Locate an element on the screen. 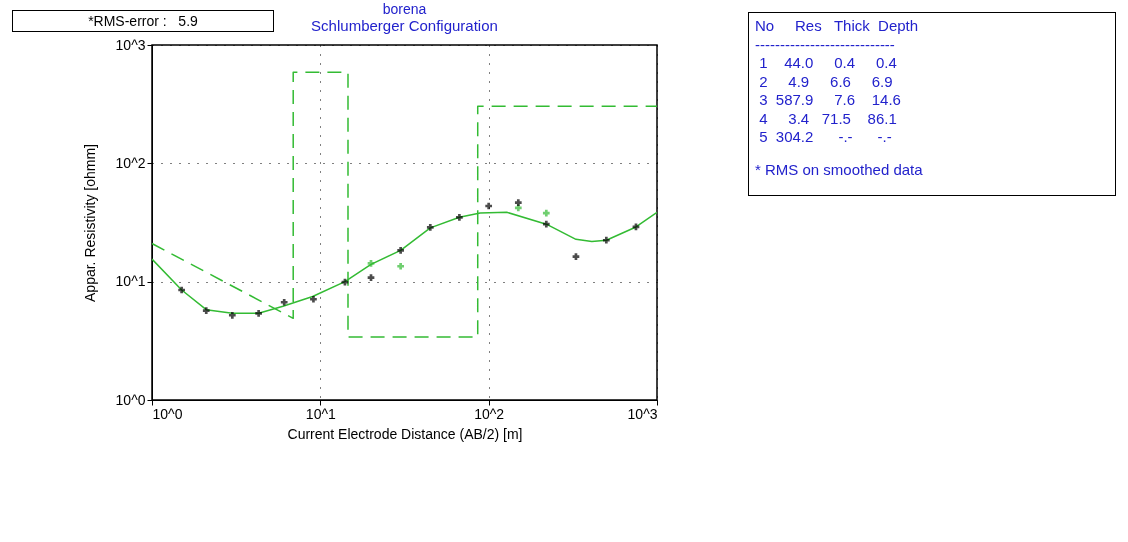  x-tick-label: 10^3 is located at coordinates (642, 413).